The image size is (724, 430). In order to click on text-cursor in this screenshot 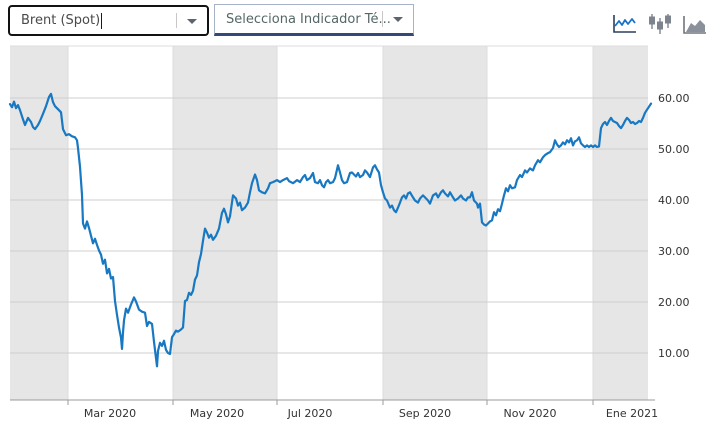, I will do `click(102, 20)`.